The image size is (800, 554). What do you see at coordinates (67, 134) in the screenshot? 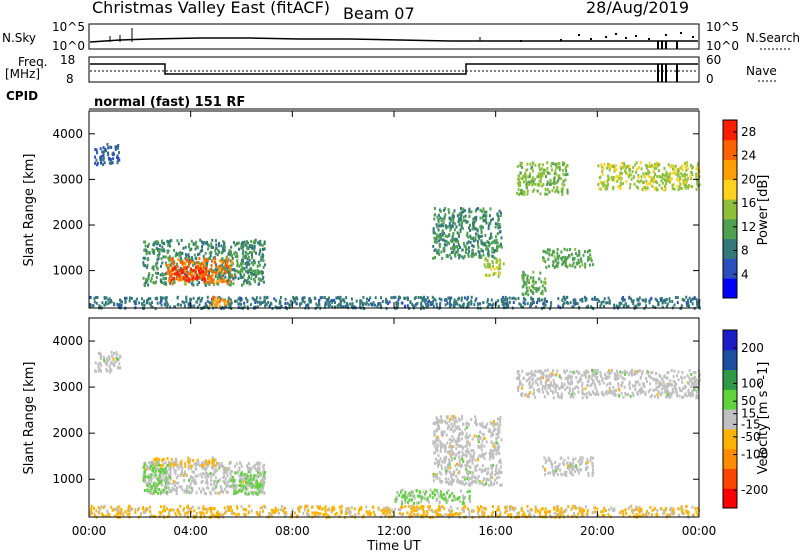
I see `y-tick-label: 4000` at bounding box center [67, 134].